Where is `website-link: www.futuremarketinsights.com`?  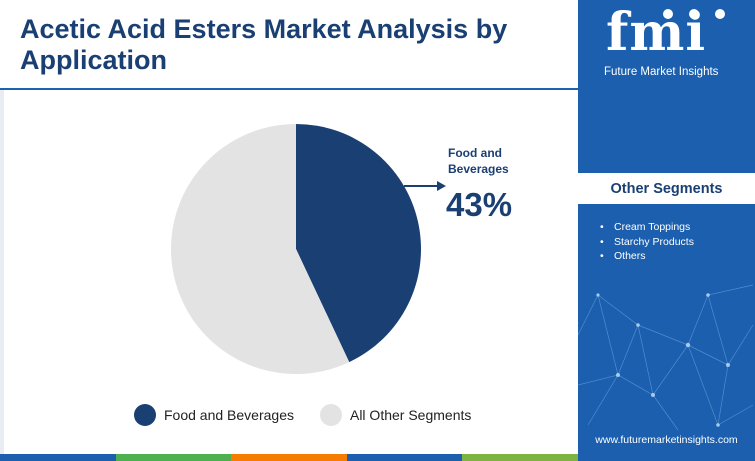
website-link: www.futuremarketinsights.com is located at coordinates (666, 440).